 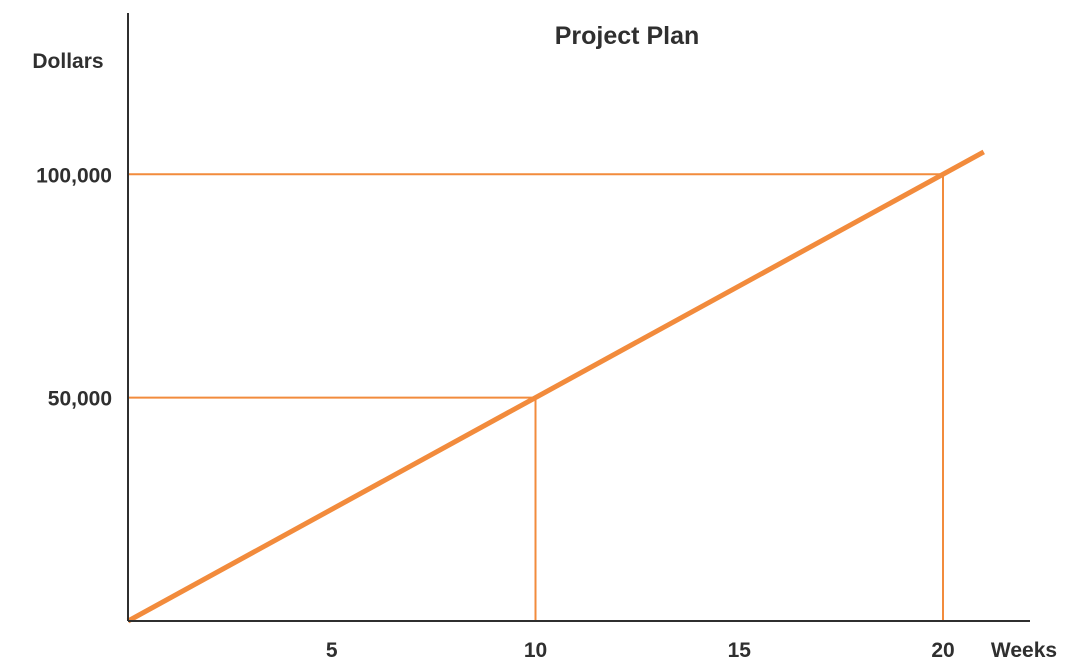 What do you see at coordinates (740, 650) in the screenshot?
I see `x-tick-label: 15` at bounding box center [740, 650].